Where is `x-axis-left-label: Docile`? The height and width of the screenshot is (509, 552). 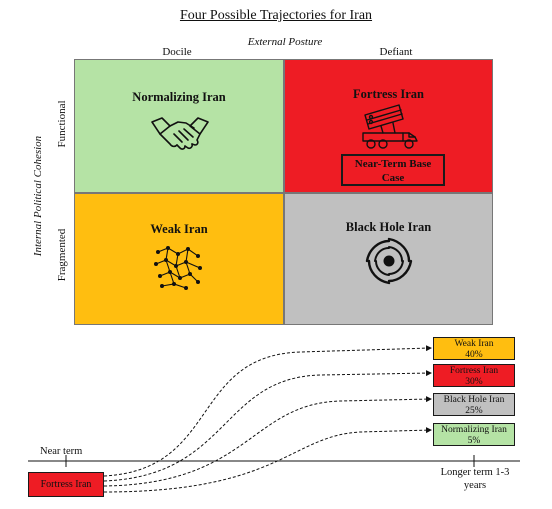
x-axis-left-label: Docile is located at coordinates (177, 52).